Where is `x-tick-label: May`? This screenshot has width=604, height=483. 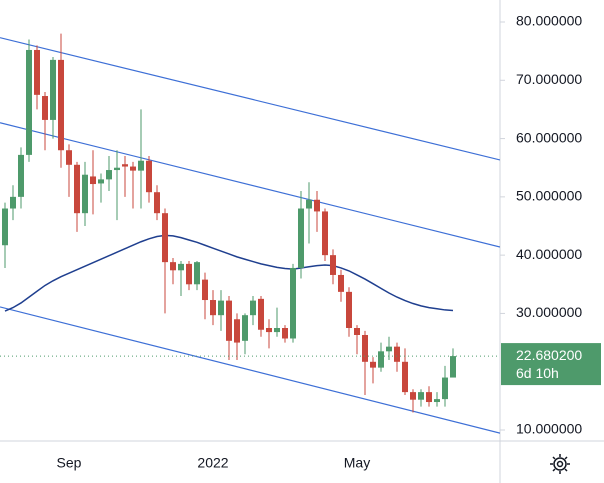 x-tick-label: May is located at coordinates (357, 463).